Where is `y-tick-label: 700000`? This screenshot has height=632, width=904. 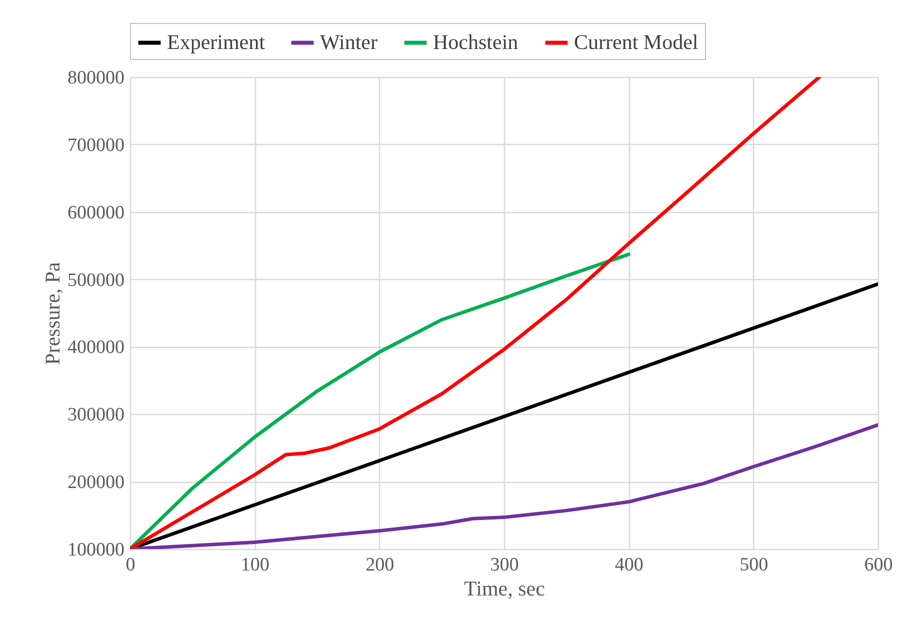
y-tick-label: 700000 is located at coordinates (96, 145).